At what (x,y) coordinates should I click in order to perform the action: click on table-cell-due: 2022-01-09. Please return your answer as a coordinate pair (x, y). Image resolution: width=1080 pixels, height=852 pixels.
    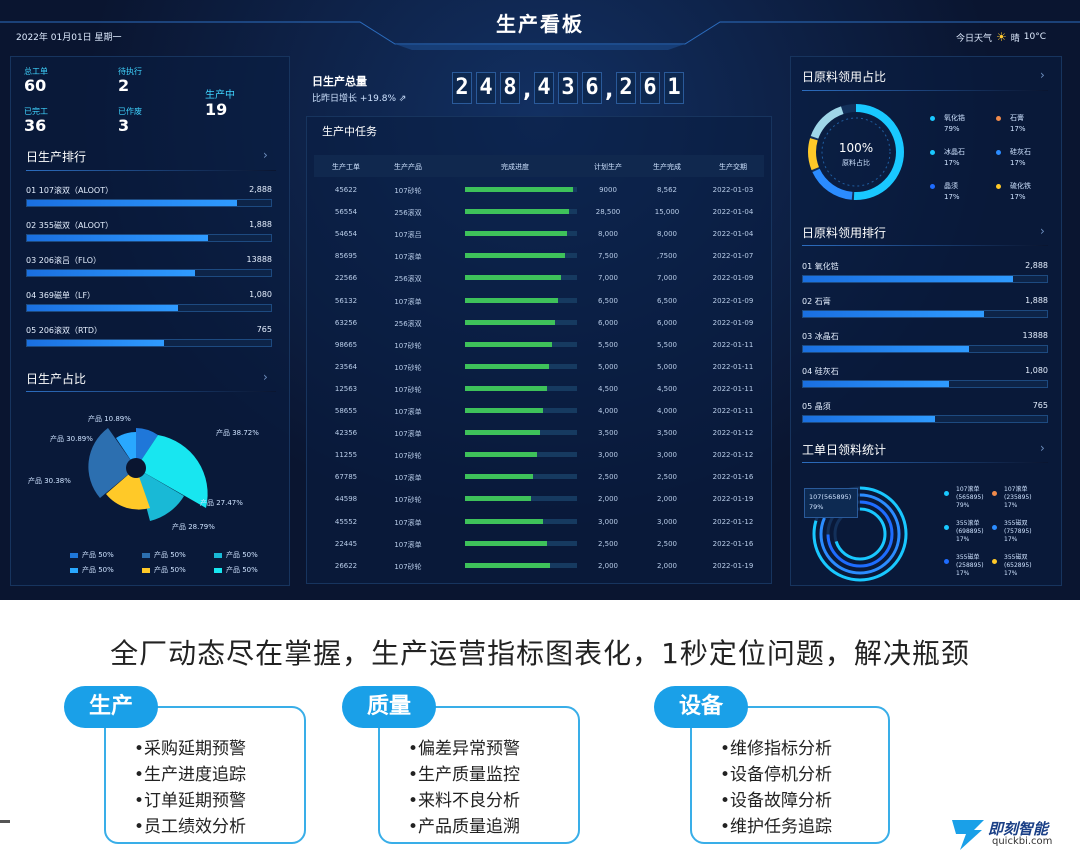
    Looking at the image, I should click on (733, 300).